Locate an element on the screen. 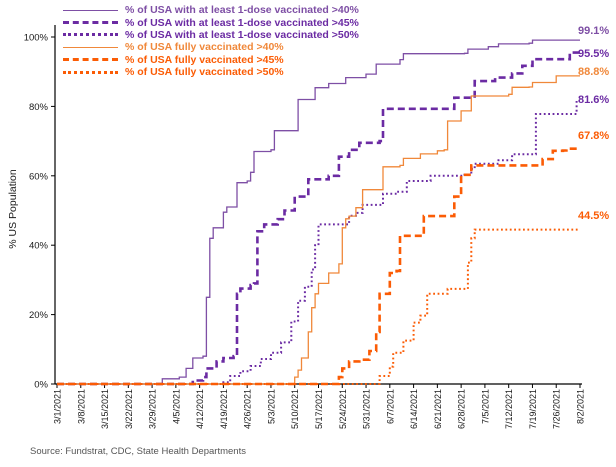 The image size is (616, 467). x-tick-label: 3/8/2021 is located at coordinates (81, 406).